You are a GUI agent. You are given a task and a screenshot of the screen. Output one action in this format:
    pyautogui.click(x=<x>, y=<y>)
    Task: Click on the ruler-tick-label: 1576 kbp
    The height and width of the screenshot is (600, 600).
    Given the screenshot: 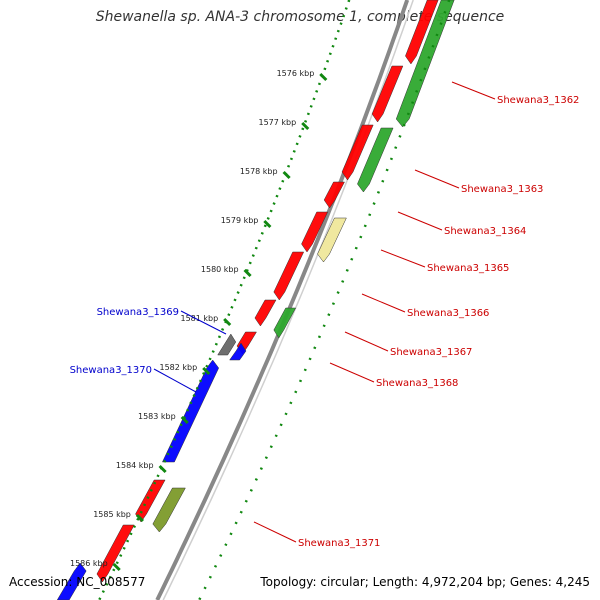 What is the action you would take?
    pyautogui.click(x=296, y=73)
    